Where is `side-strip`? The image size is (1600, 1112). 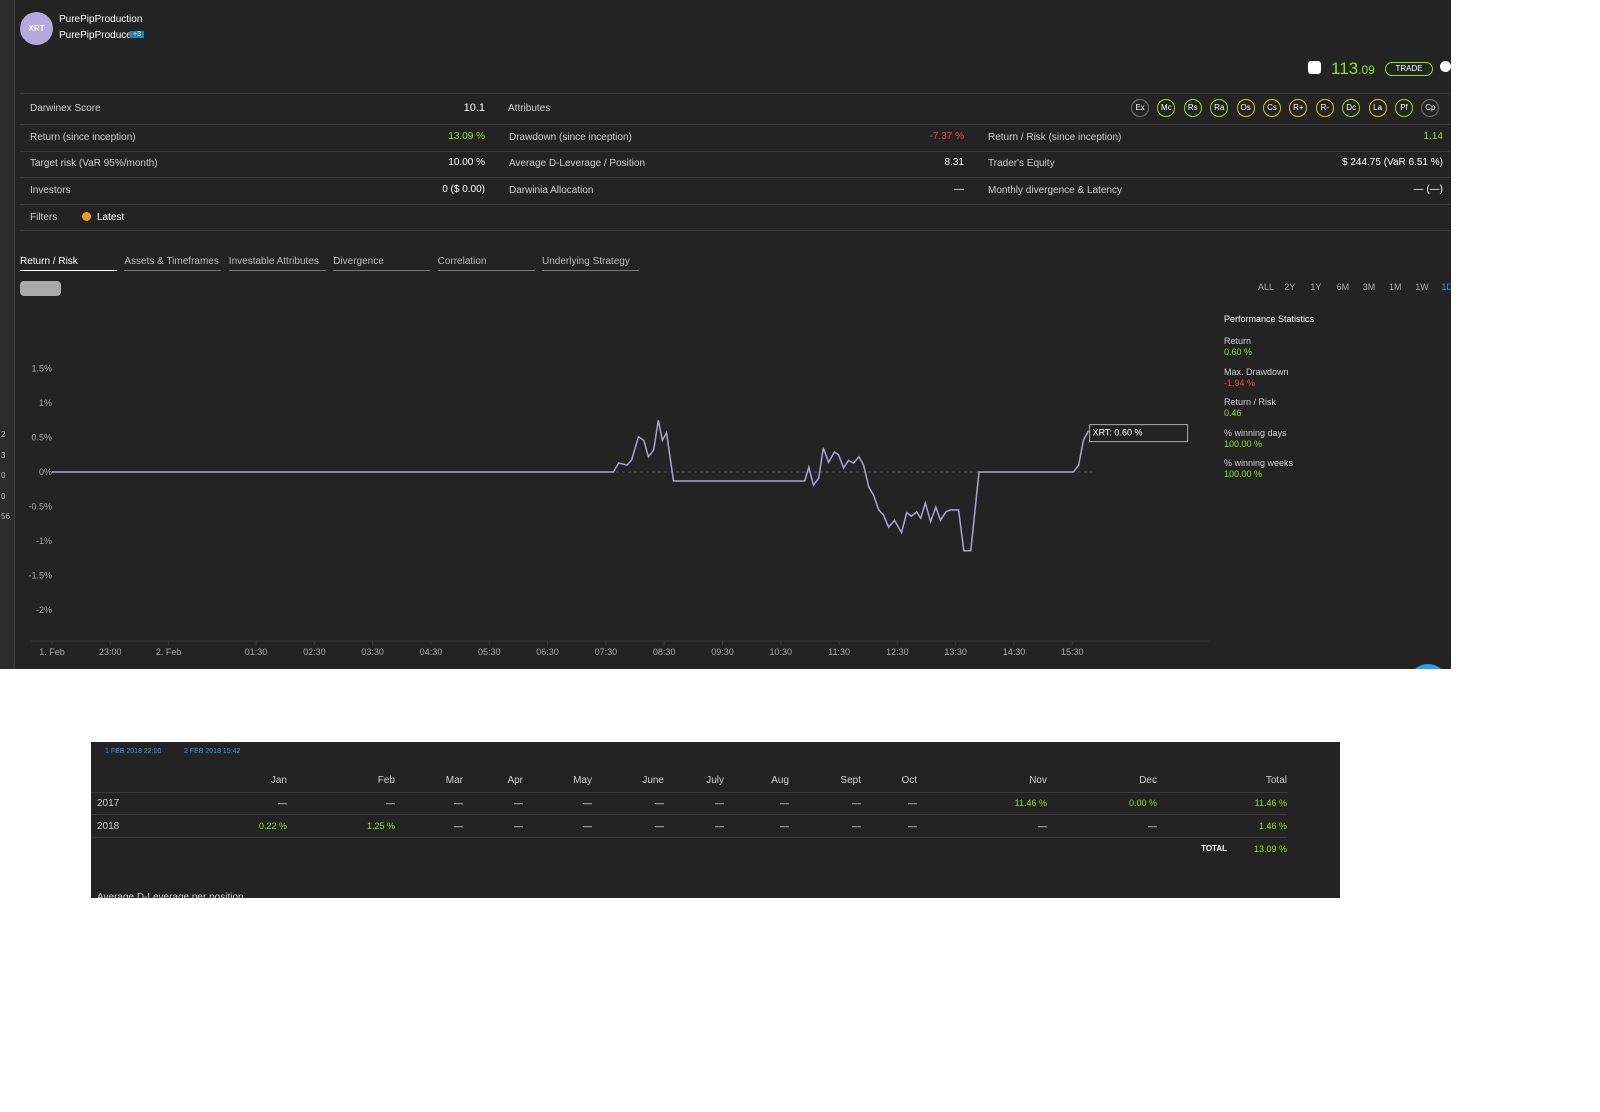 side-strip is located at coordinates (7, 334).